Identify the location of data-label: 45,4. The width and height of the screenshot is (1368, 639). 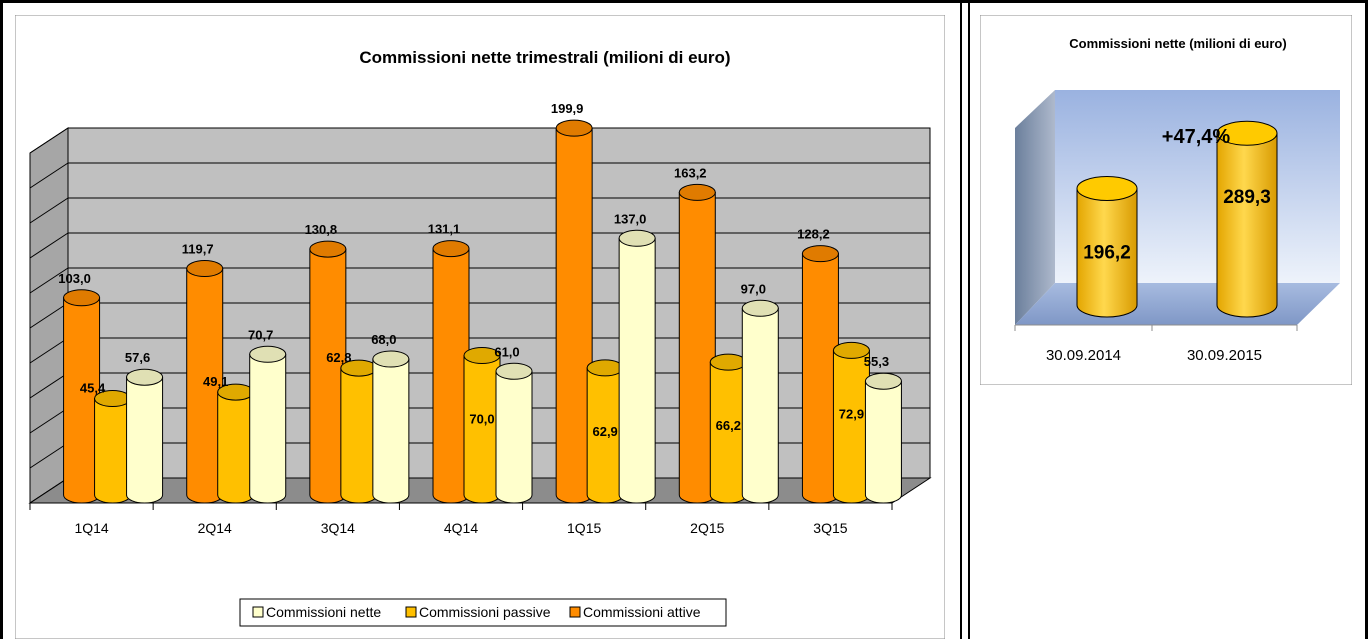
(93, 388).